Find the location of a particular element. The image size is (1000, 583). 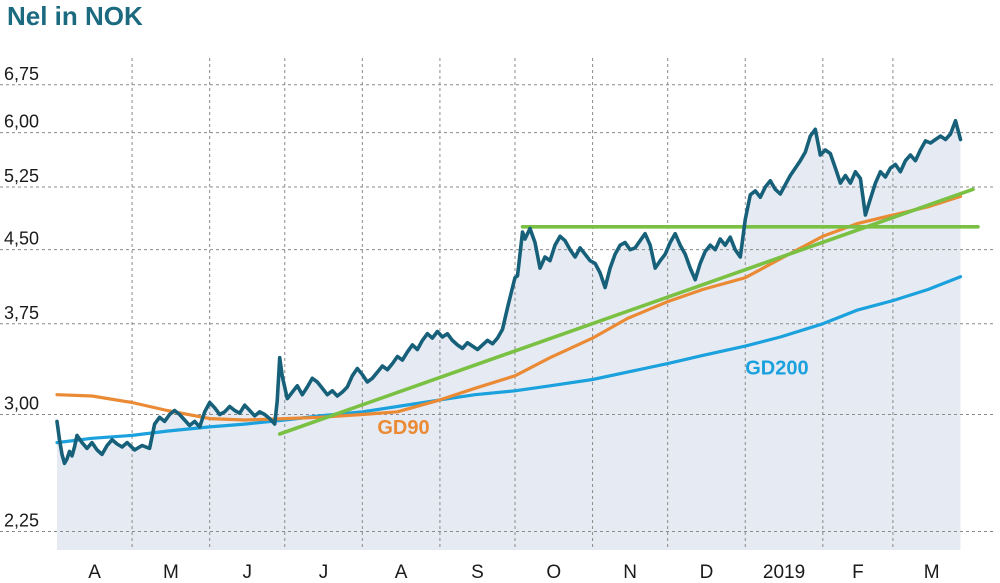

x-tick-label: D is located at coordinates (707, 572).